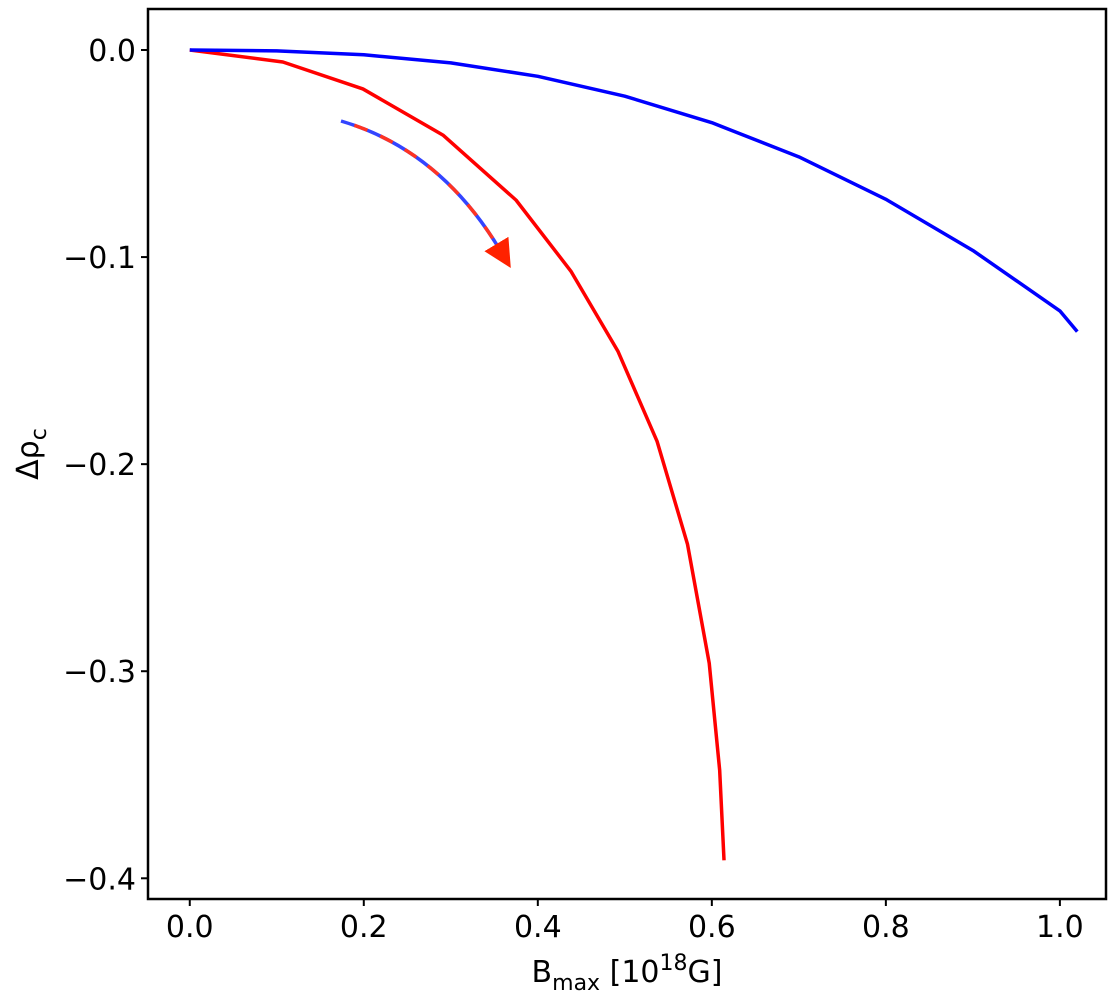 The height and width of the screenshot is (1000, 1116). Describe the element at coordinates (576, 983) in the screenshot. I see `x-label-sub: max` at that location.